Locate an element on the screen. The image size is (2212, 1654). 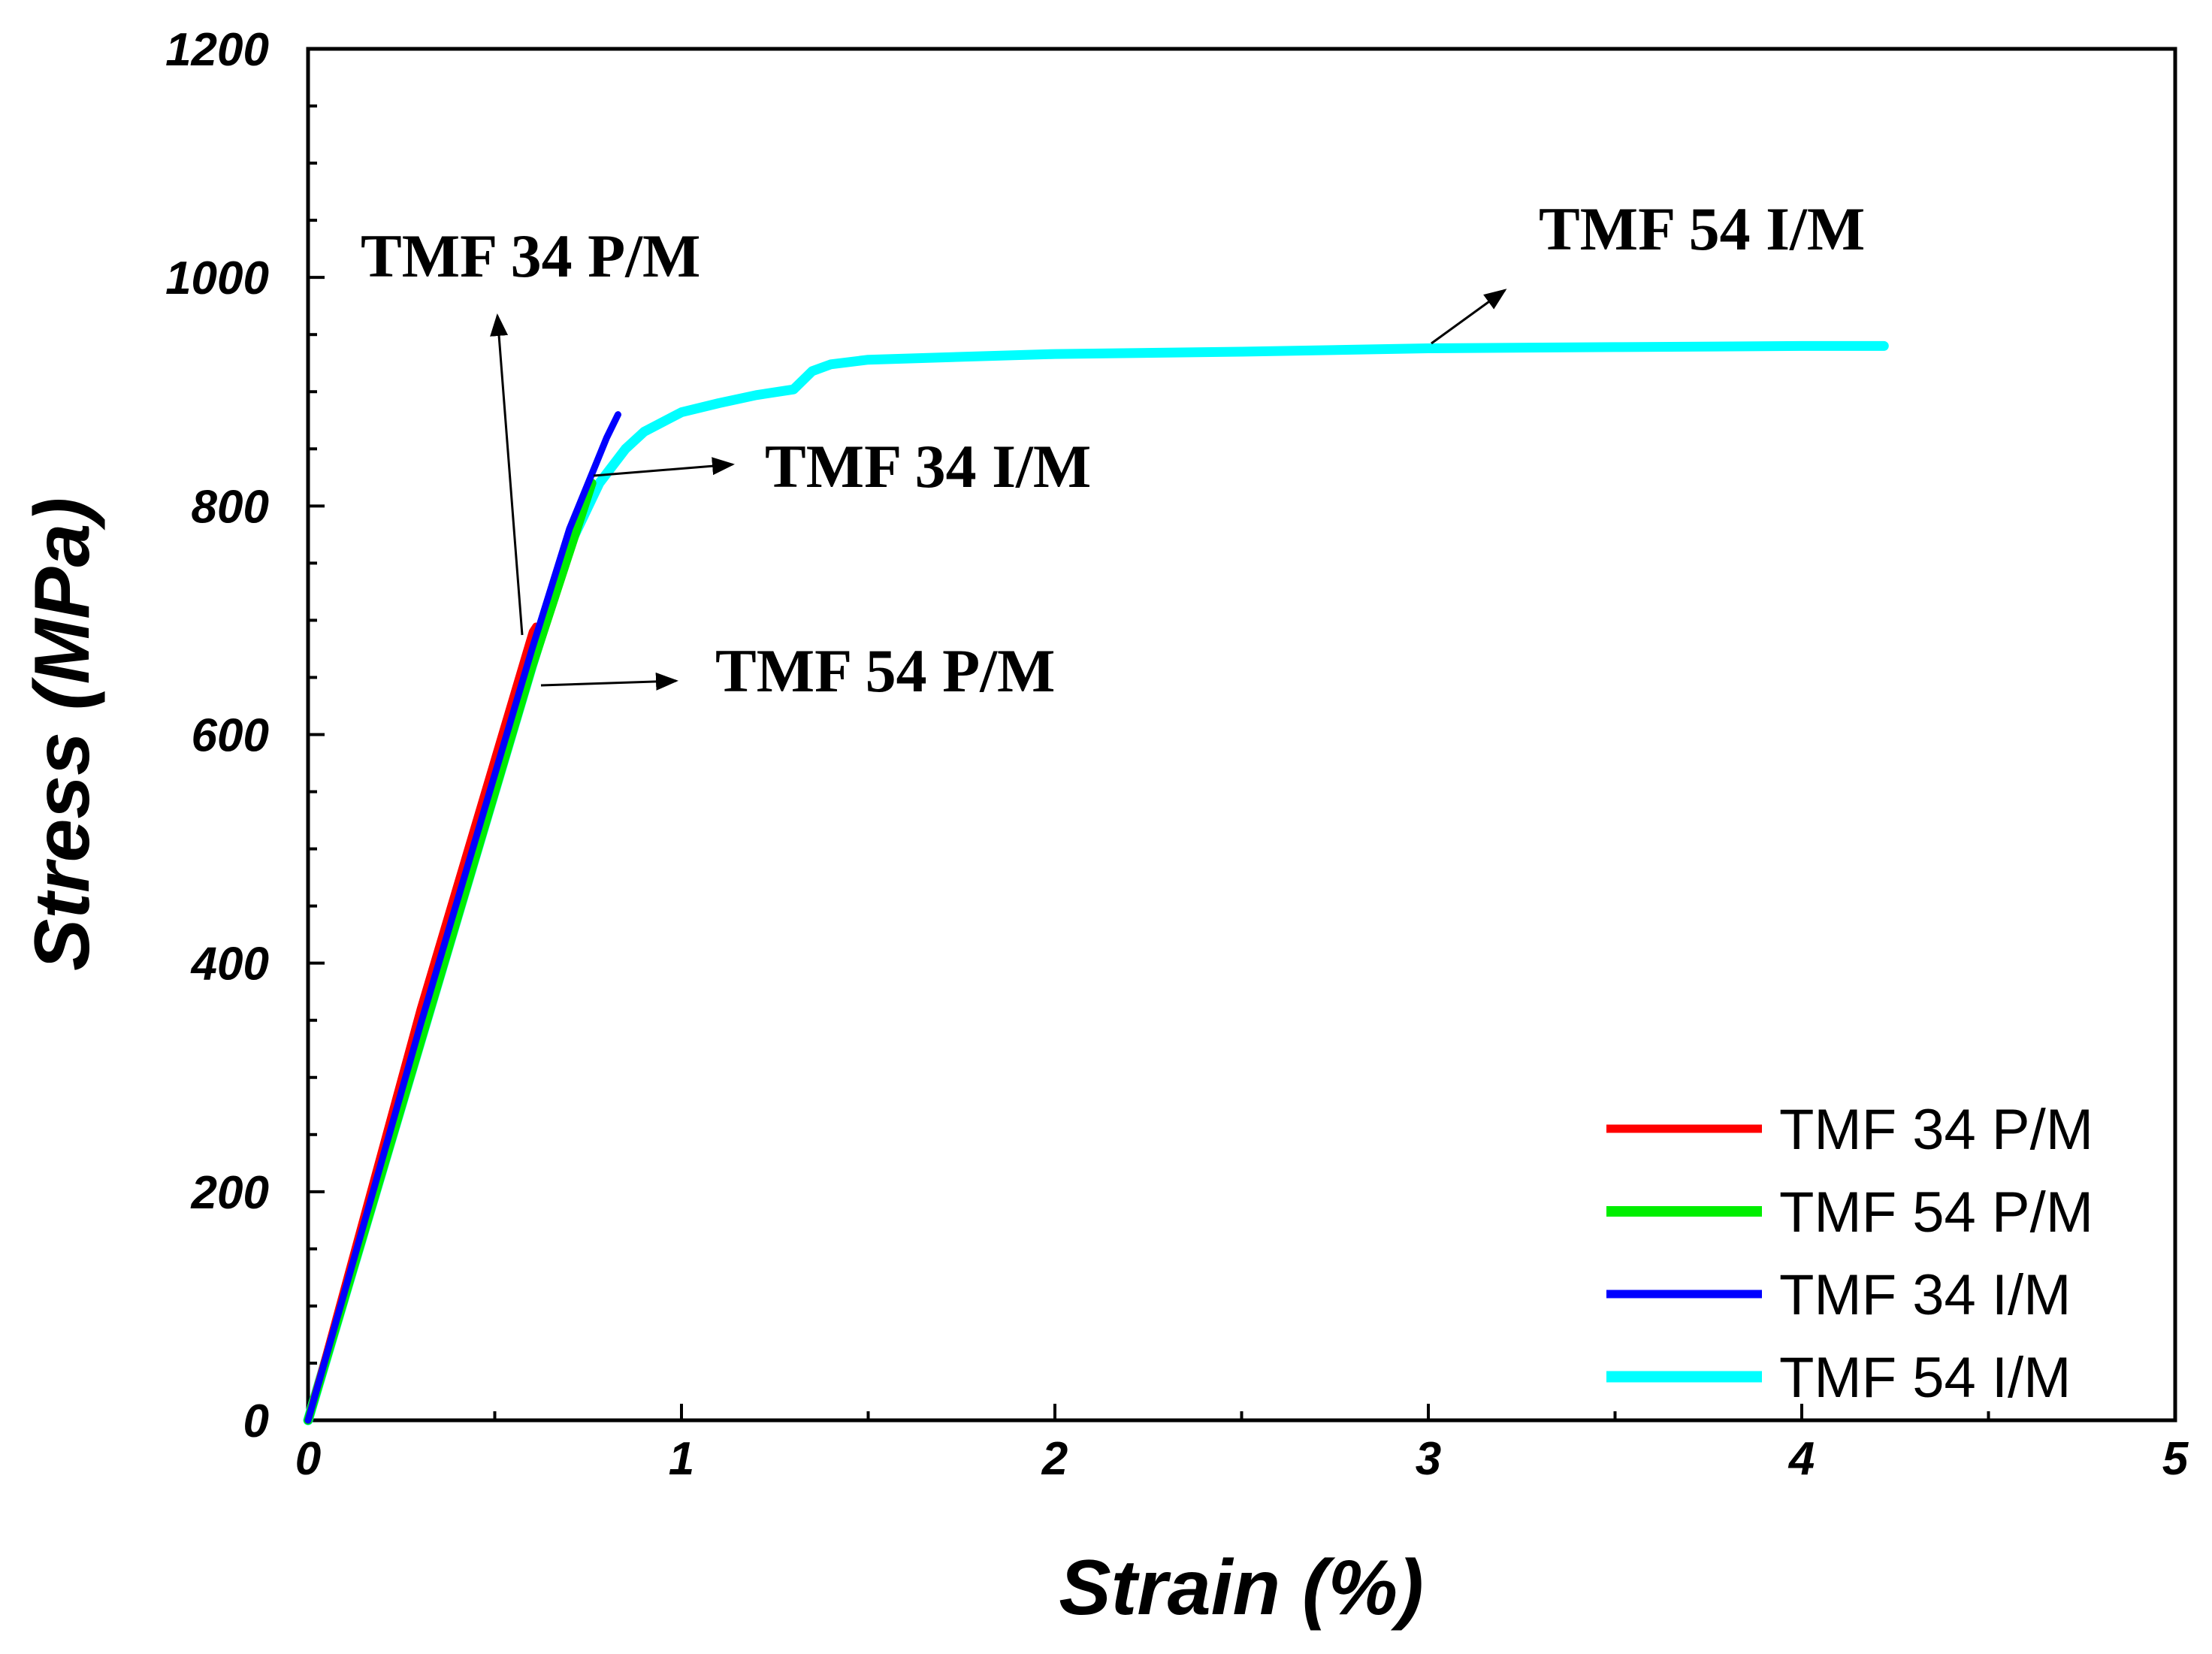
annotation-label: TMF 54 P/M is located at coordinates (885, 671).